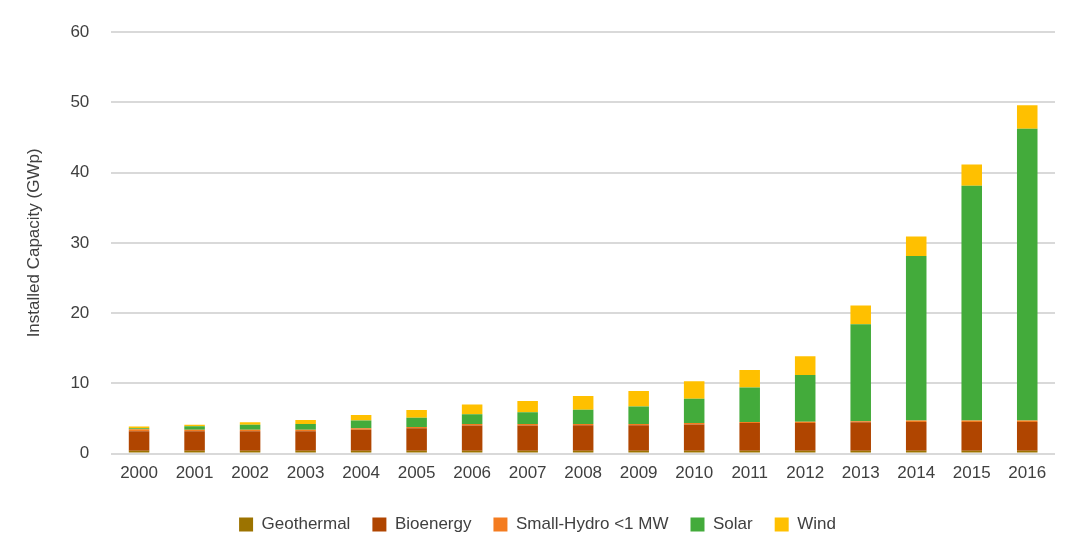 This screenshot has height=551, width=1075. I want to click on x-tick-label: 2003, so click(305, 473).